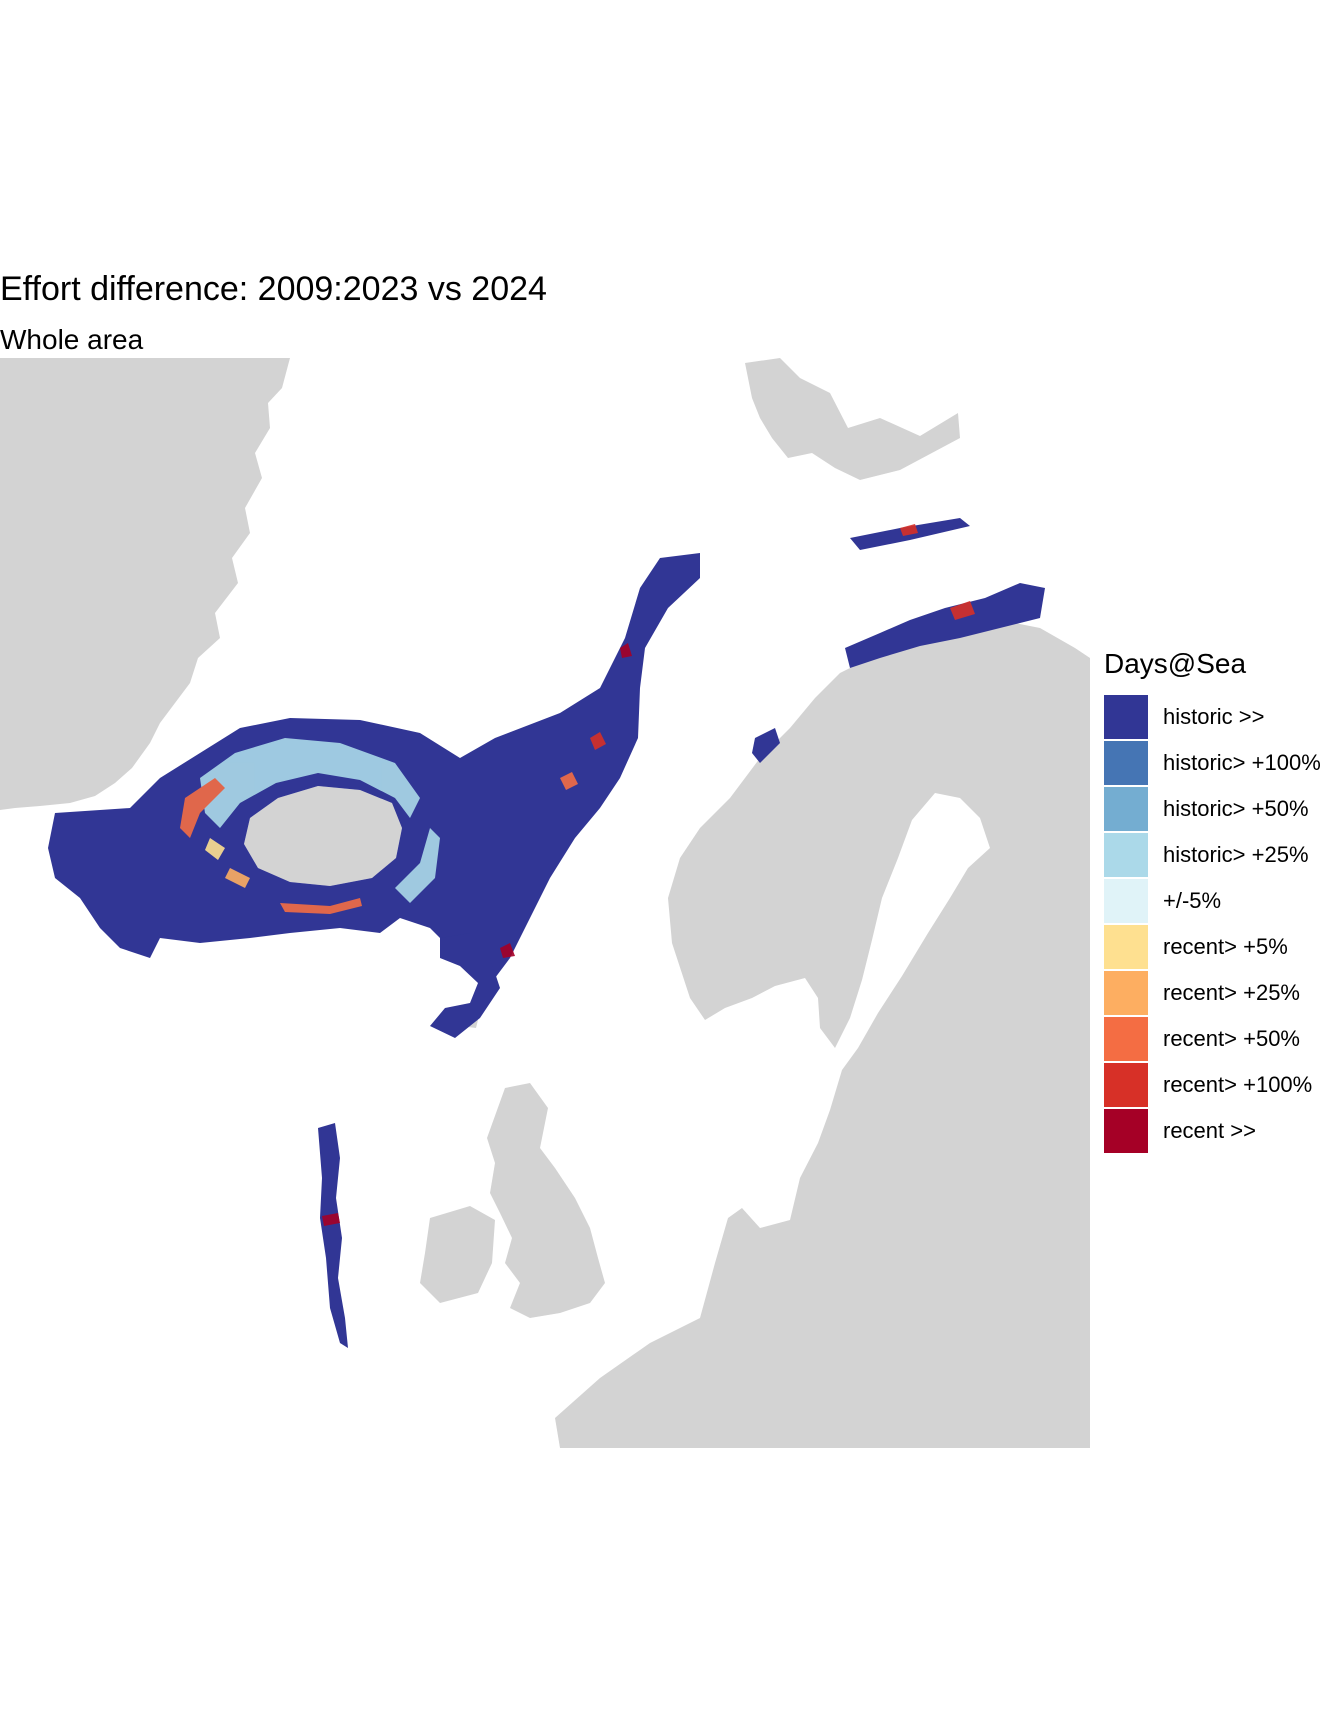 This screenshot has width=1344, height=1728. Describe the element at coordinates (465, 985) in the screenshot. I see `faroe-channel-effort` at that location.